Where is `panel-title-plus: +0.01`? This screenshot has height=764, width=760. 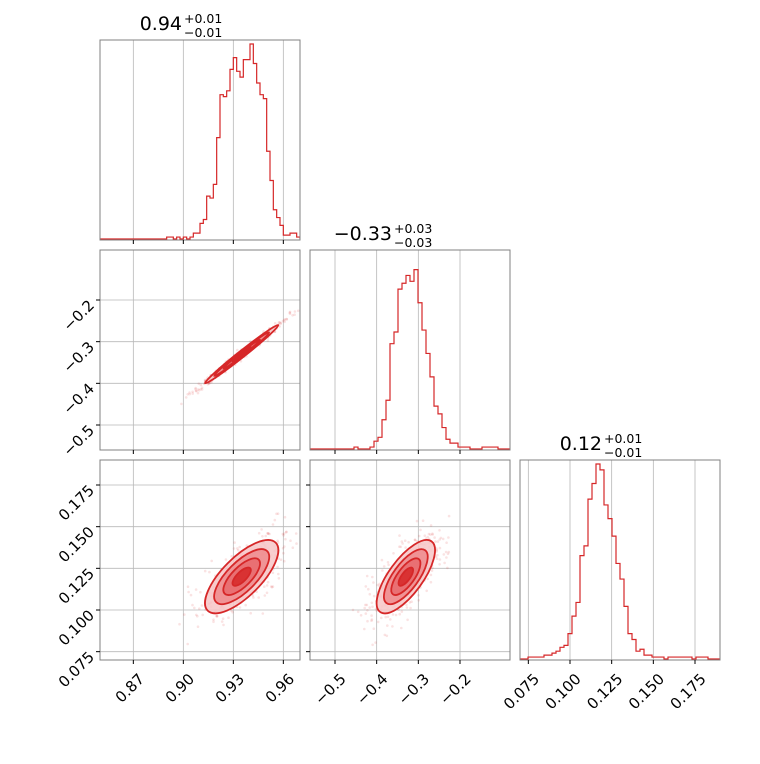 panel-title-plus: +0.01 is located at coordinates (203, 18).